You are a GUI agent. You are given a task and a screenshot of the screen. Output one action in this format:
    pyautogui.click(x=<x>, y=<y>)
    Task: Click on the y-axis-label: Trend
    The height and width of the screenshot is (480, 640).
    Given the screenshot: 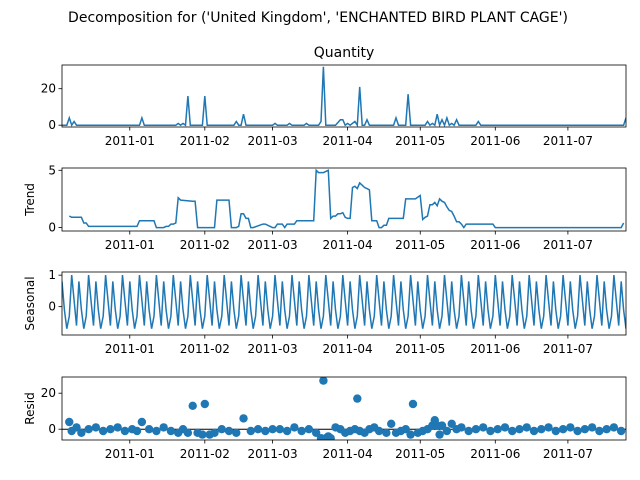 What is the action you would take?
    pyautogui.click(x=30, y=200)
    